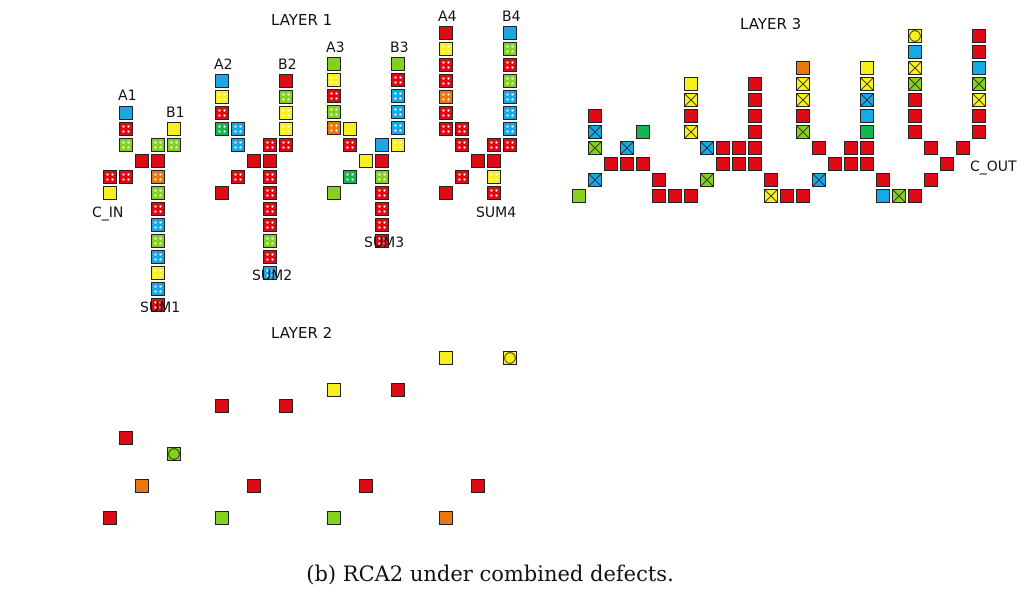 The image size is (1032, 602). I want to click on label-b2: B2, so click(287, 65).